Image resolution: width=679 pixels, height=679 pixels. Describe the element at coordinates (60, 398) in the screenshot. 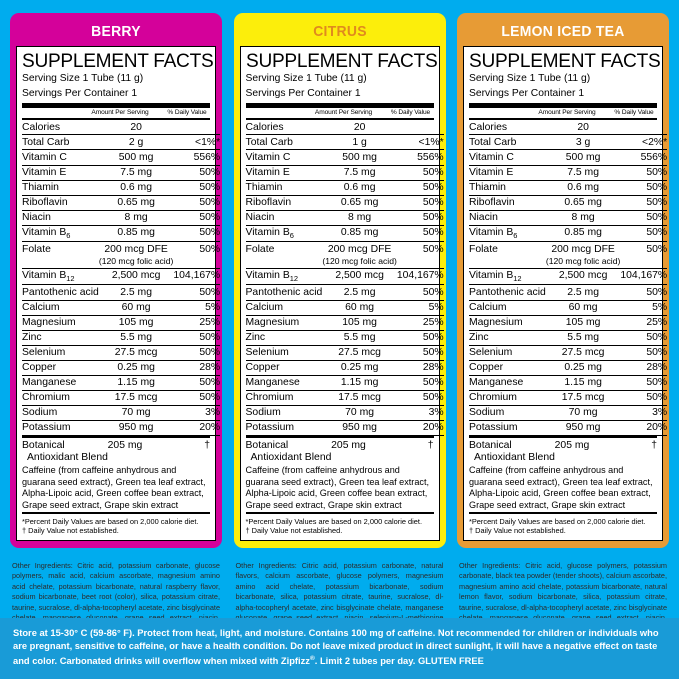

I see `nutrient-name: Chromium` at that location.